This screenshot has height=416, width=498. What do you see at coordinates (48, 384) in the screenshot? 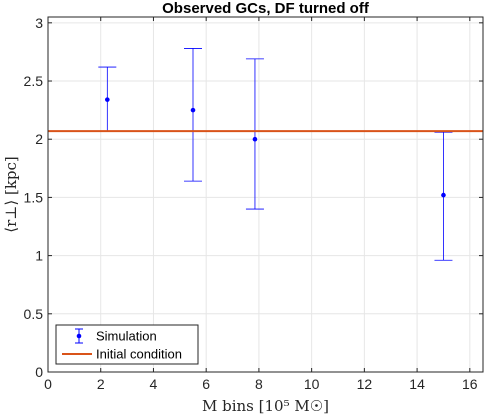
I see `x-tick-label: 0` at bounding box center [48, 384].